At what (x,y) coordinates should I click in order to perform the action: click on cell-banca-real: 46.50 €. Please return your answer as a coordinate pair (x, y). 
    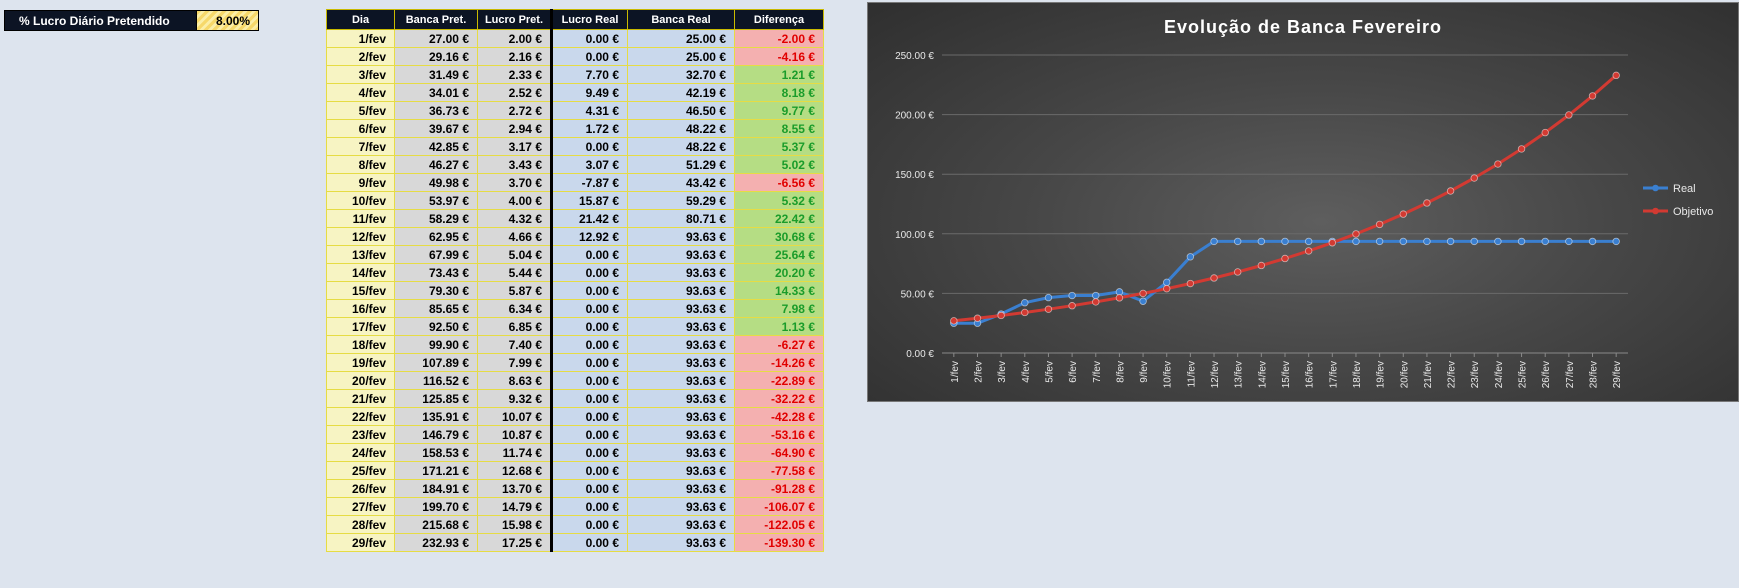
    Looking at the image, I should click on (681, 110).